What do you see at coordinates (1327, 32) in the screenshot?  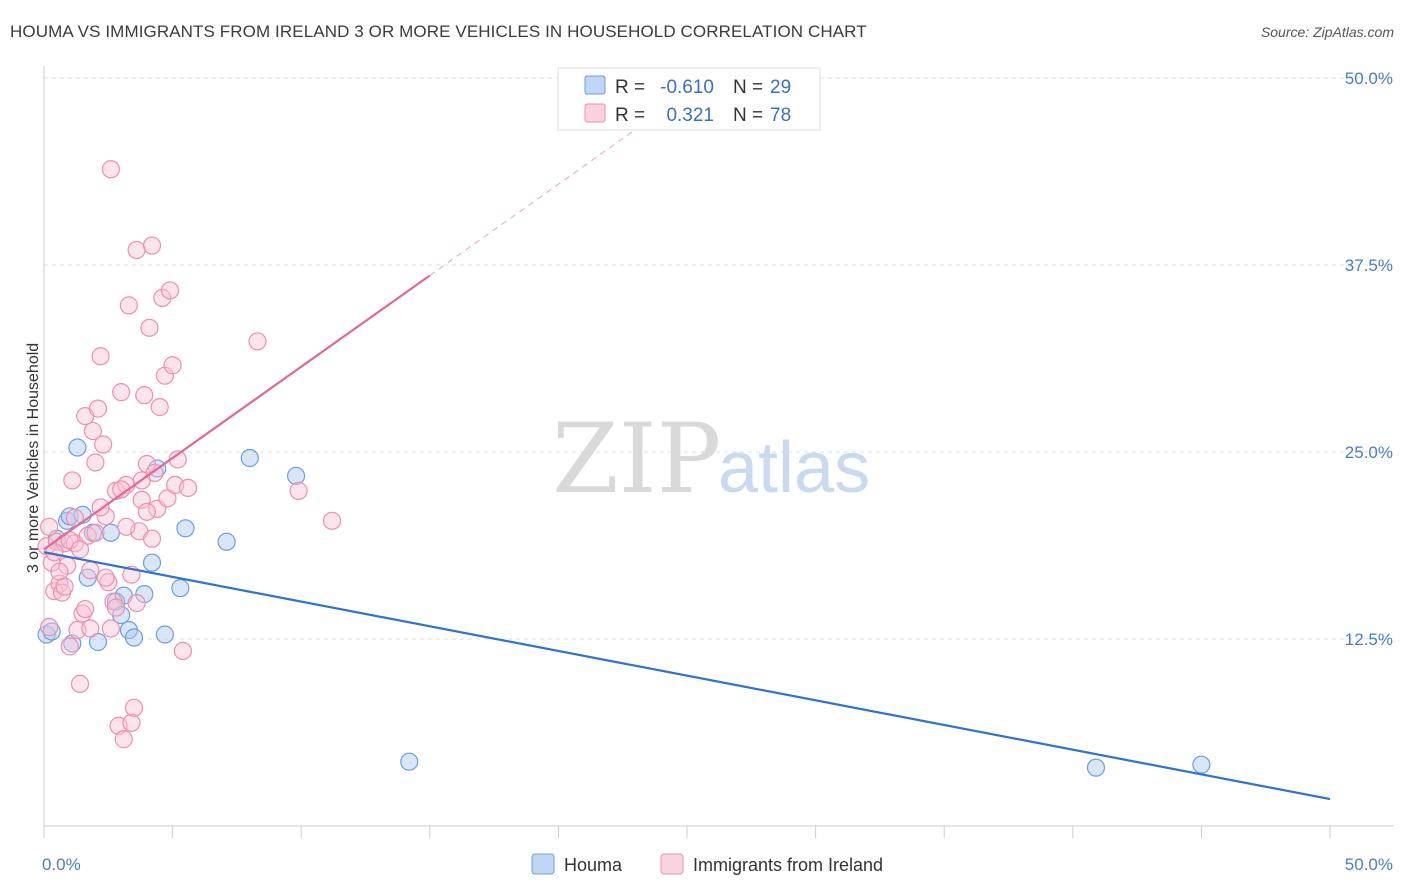 I see `source-label: Source: ZipAtlas.com` at bounding box center [1327, 32].